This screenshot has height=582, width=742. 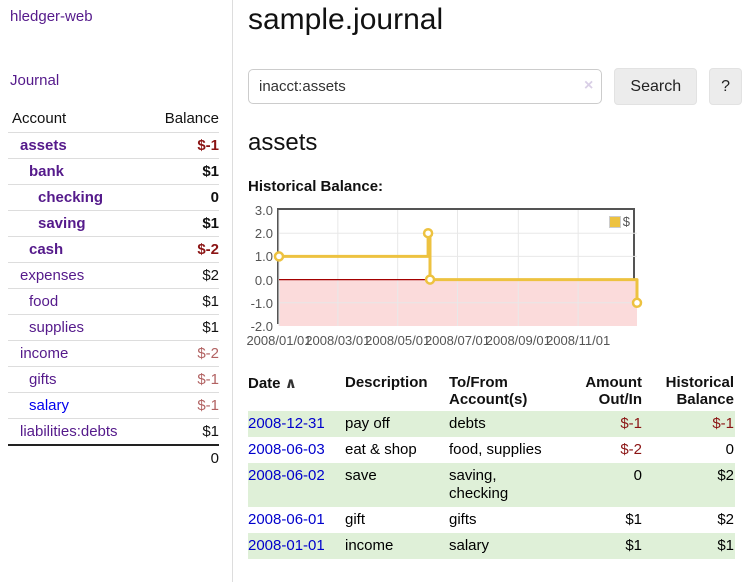 I want to click on transaction-accounts: saving, checking, so click(x=479, y=484).